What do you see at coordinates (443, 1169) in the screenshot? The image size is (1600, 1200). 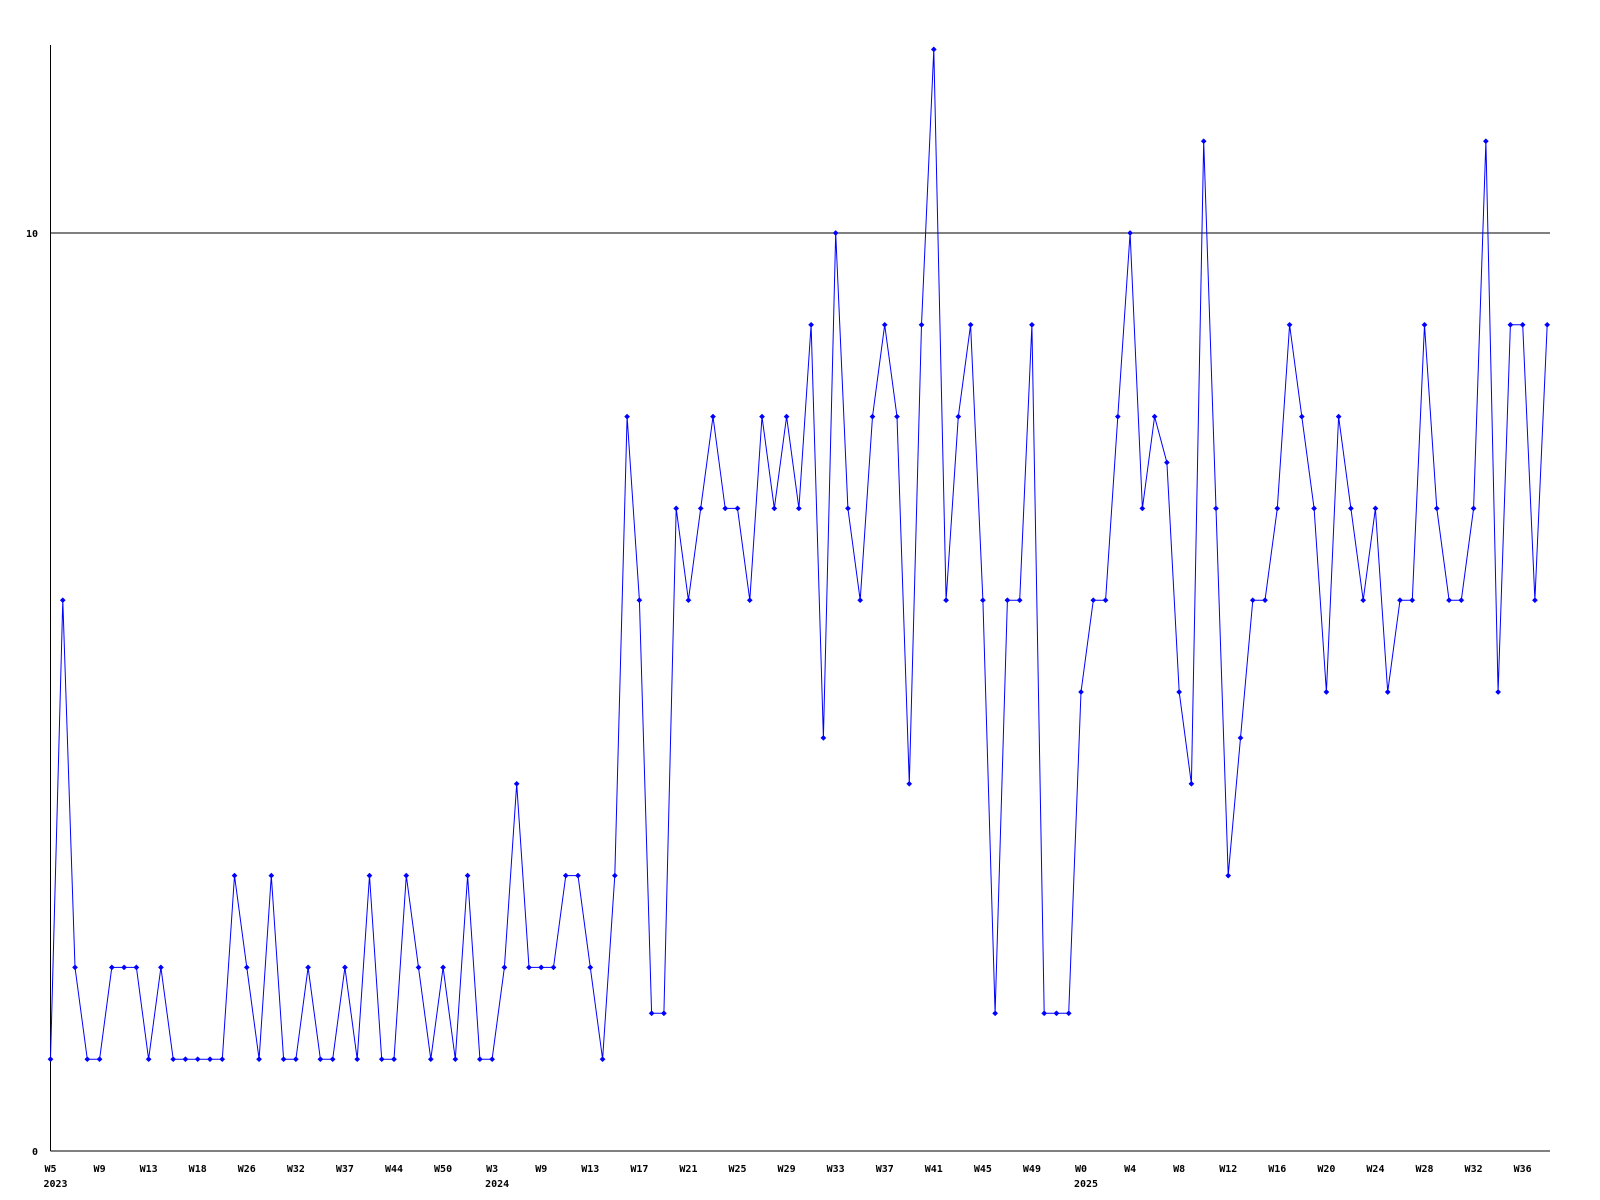 I see `x-tick-label: W50` at bounding box center [443, 1169].